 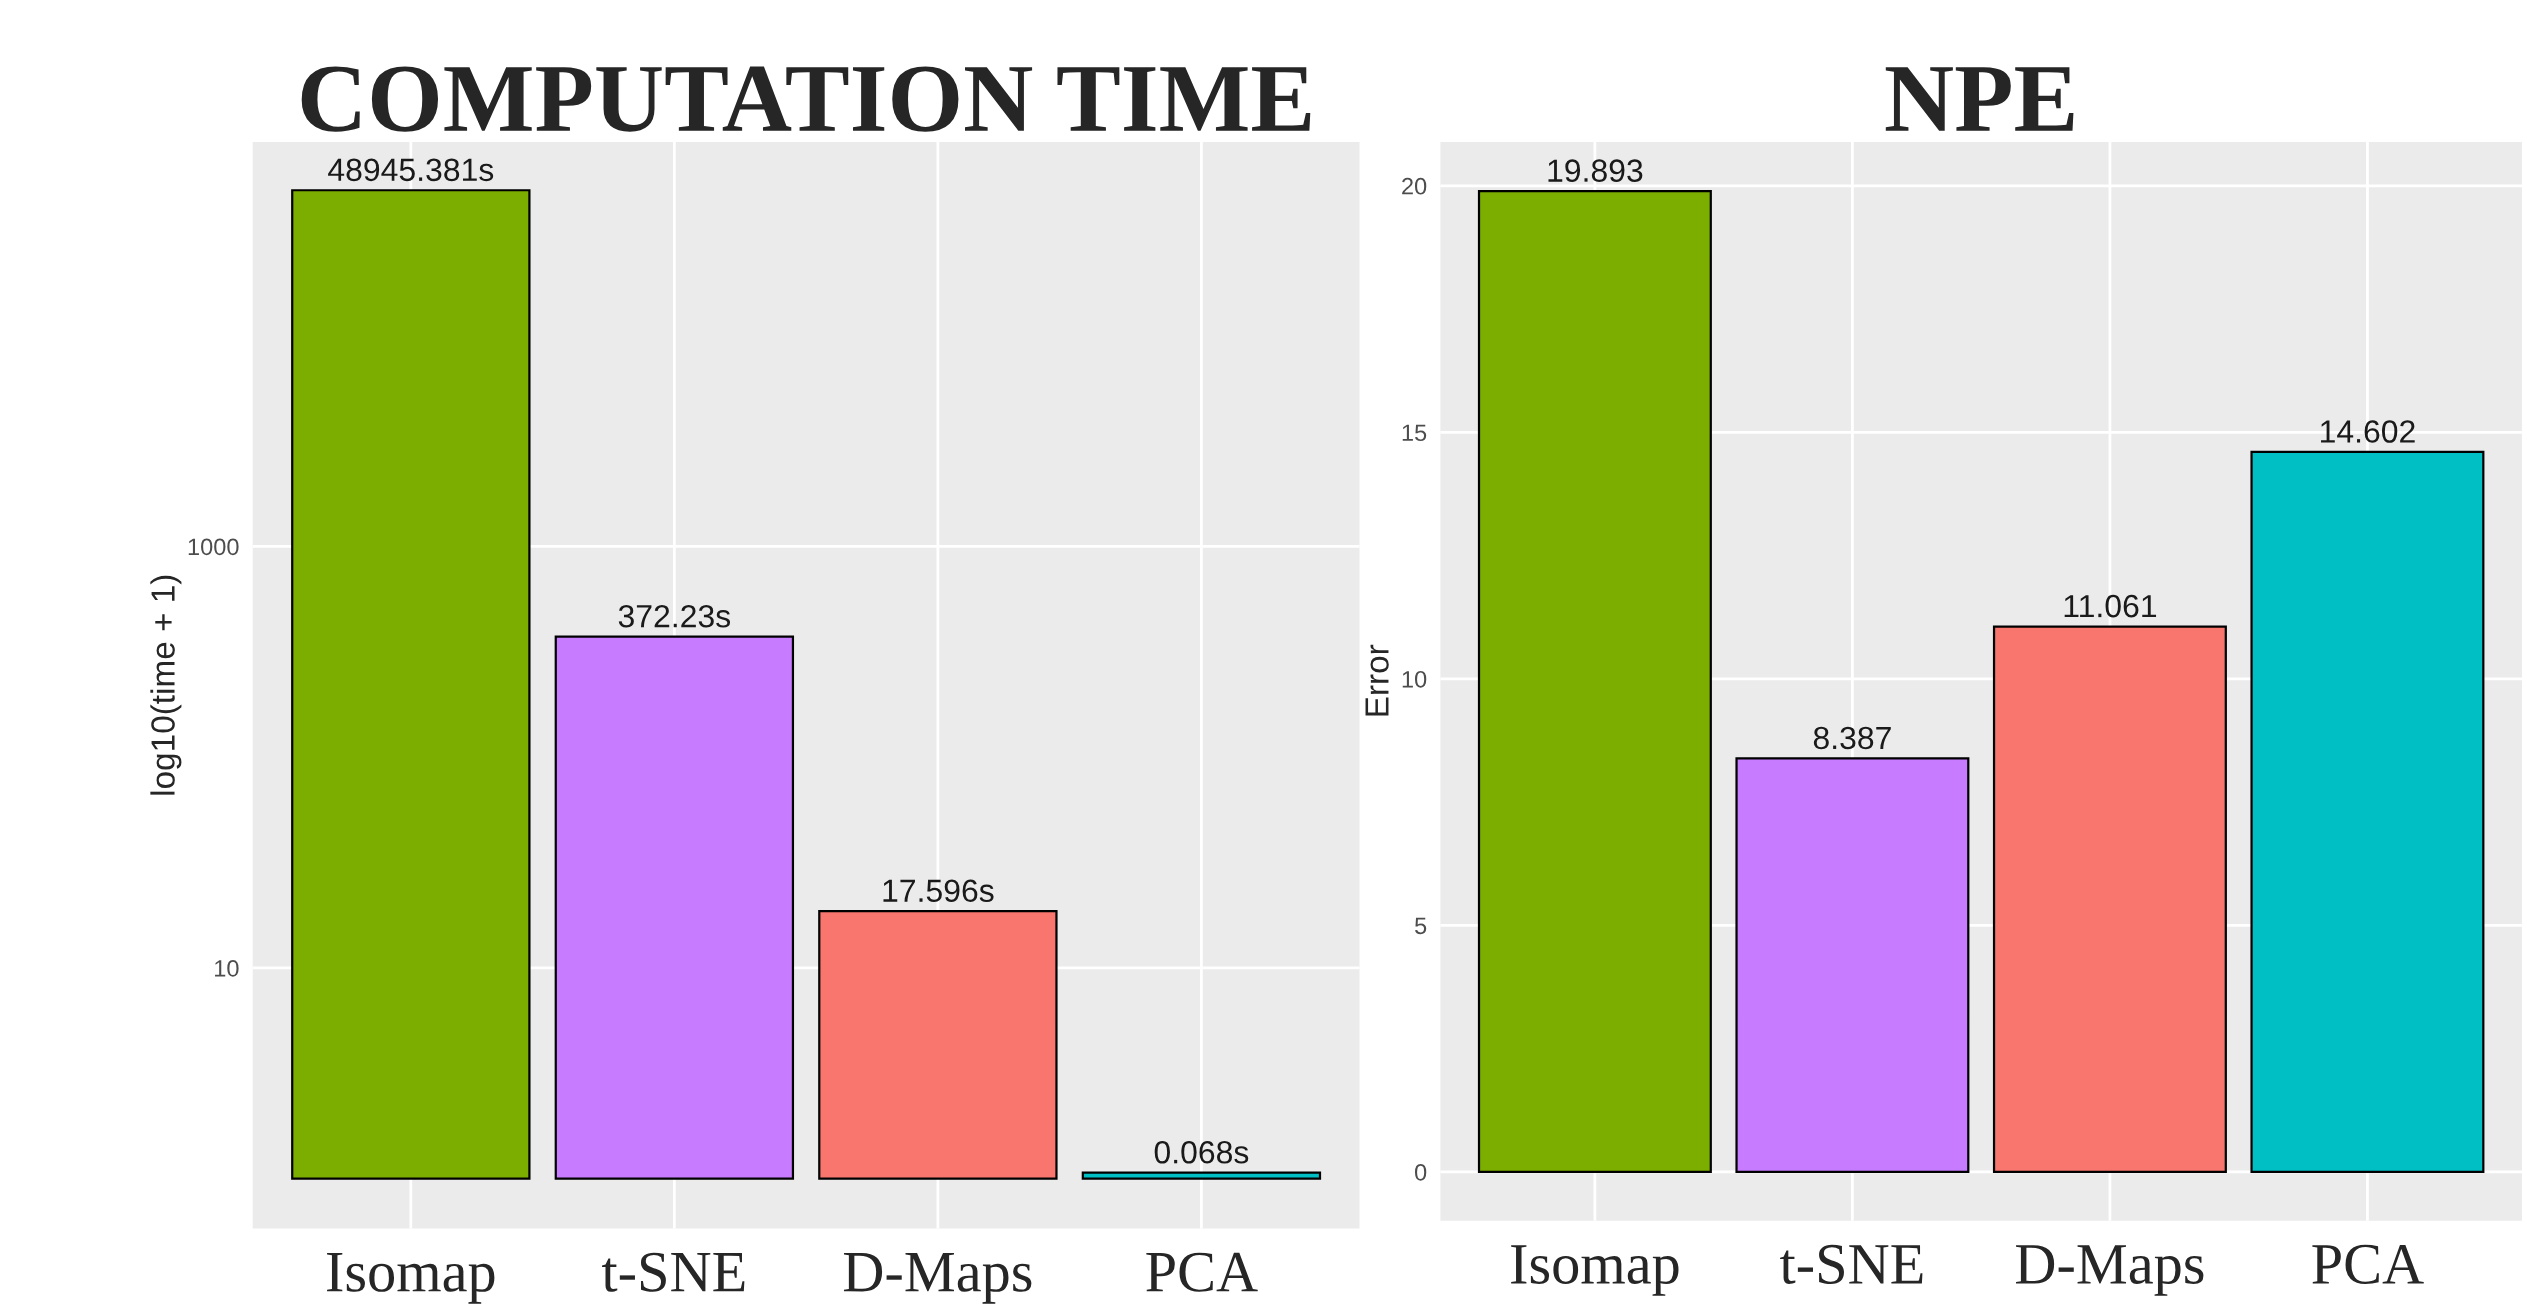 What do you see at coordinates (1414, 186) in the screenshot?
I see `y-tick-label: 20` at bounding box center [1414, 186].